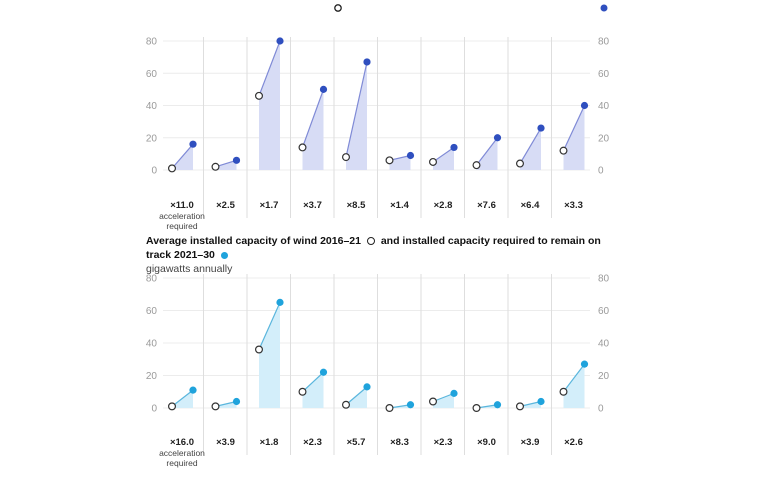  What do you see at coordinates (182, 205) in the screenshot?
I see `multiplier-label: ×11.0` at bounding box center [182, 205].